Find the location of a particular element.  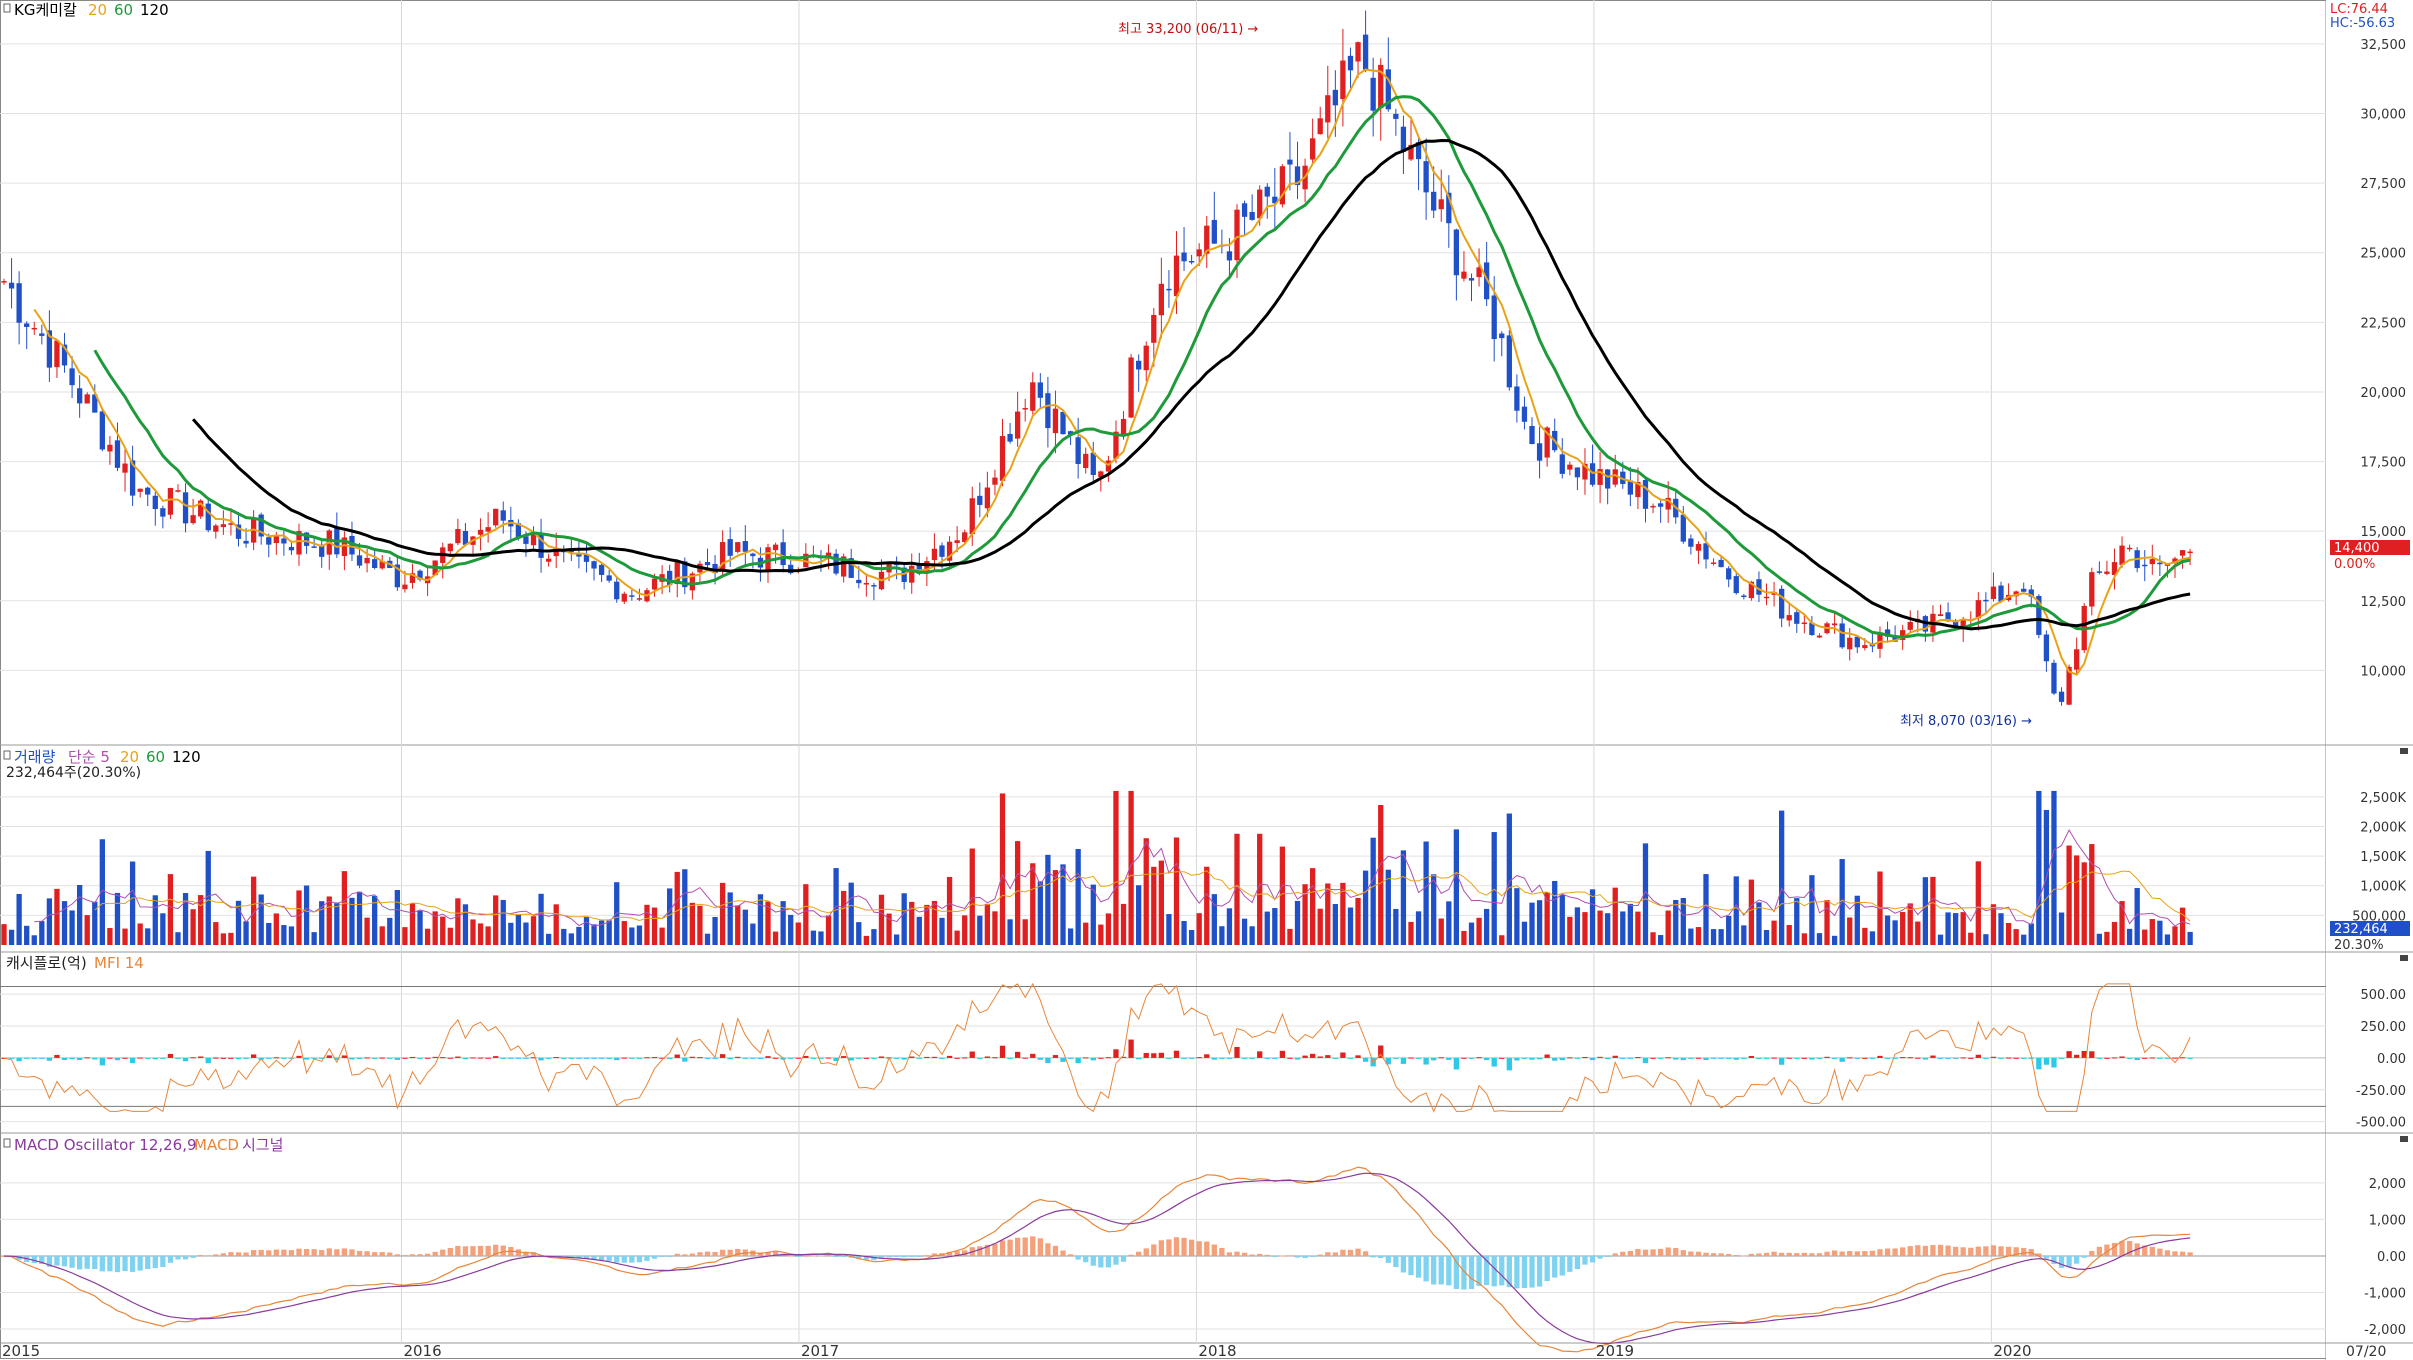

macd-resize-handle is located at coordinates (2404, 1139).